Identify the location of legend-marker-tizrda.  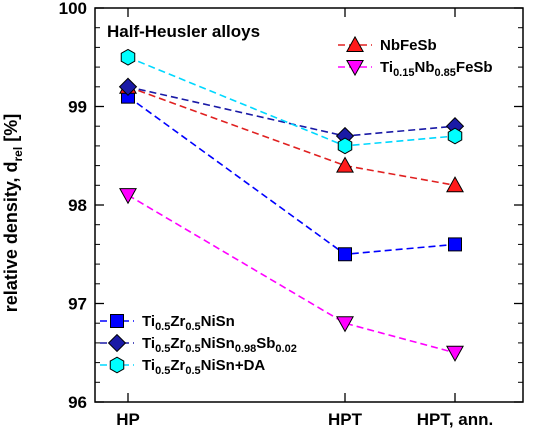
(117, 365).